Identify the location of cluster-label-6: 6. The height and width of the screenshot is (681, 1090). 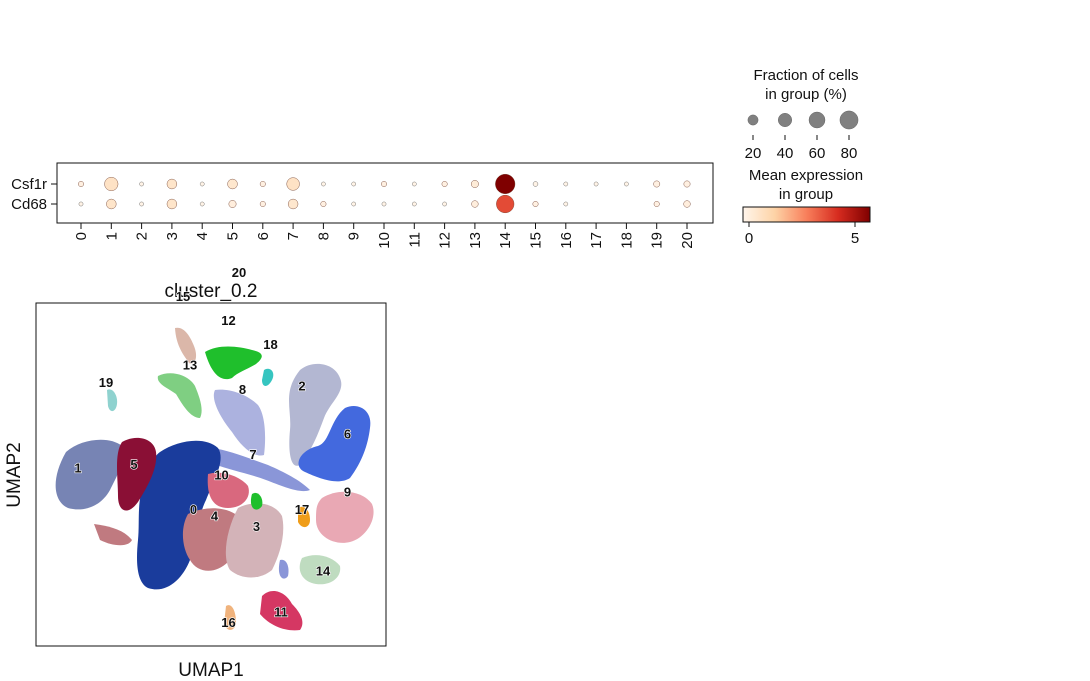
(347, 433).